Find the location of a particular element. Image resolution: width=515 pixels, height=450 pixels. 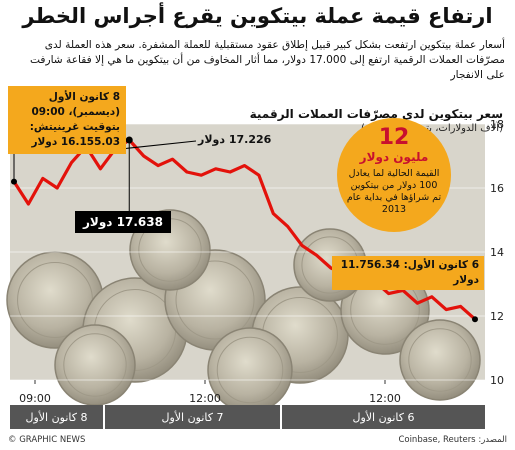

close-price-callout: 6 كانون الأول: 11.756.34 دولار is located at coordinates (408, 273).